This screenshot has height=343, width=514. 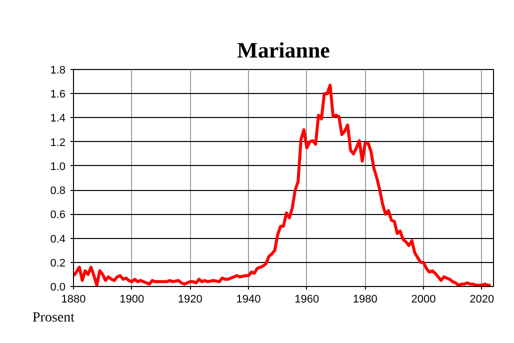 I want to click on y-tick-label: 1.6, so click(x=58, y=94).